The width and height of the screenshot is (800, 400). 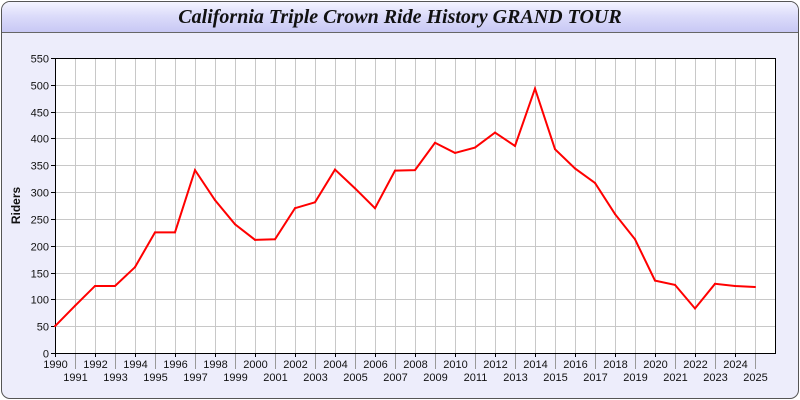 I want to click on y-tick-label: 550, so click(x=40, y=60).